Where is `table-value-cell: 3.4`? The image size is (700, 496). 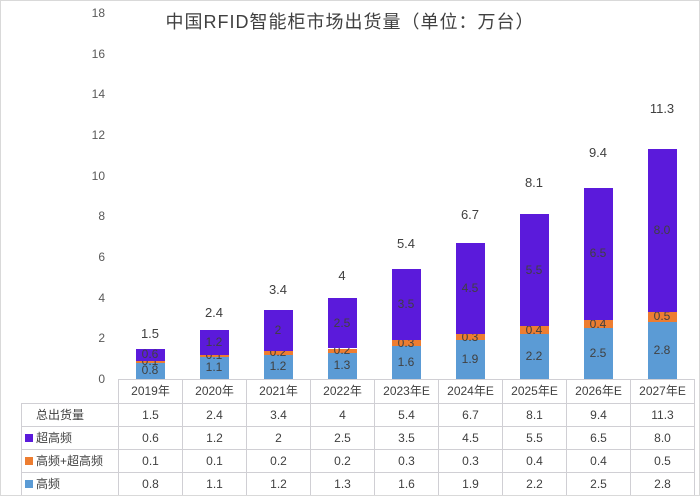 table-value-cell: 3.4 is located at coordinates (278, 415).